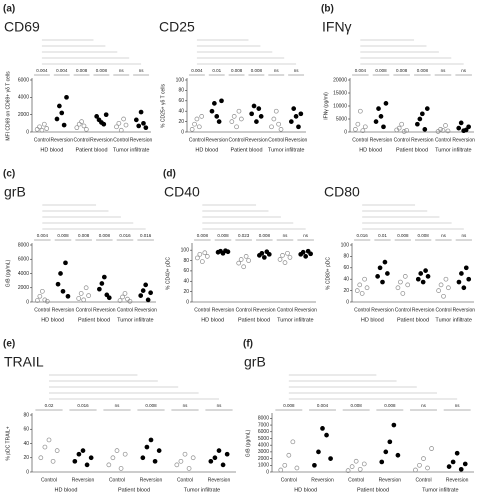 This screenshot has width=478, height=500. What do you see at coordinates (186, 282) in the screenshot?
I see `y-tick-label: 40` at bounding box center [186, 282].